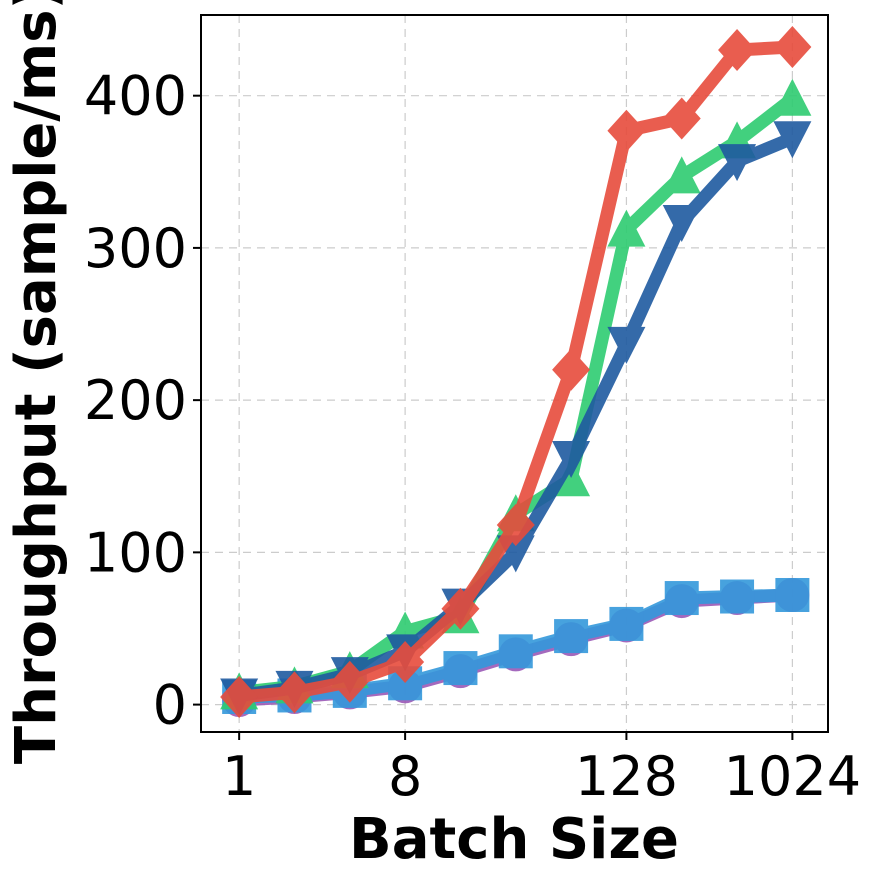 This screenshot has height=885, width=888. What do you see at coordinates (514, 839) in the screenshot?
I see `x-axis-label: Batch Size` at bounding box center [514, 839].